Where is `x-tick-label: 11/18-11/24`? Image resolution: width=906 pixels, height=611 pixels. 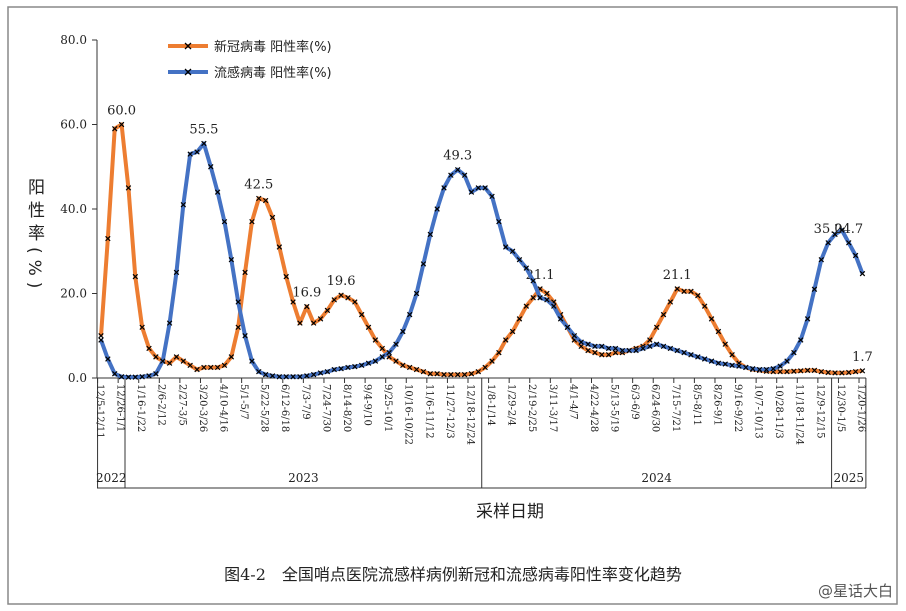
x-tick-label: 11/18-11/24 is located at coordinates (799, 414).